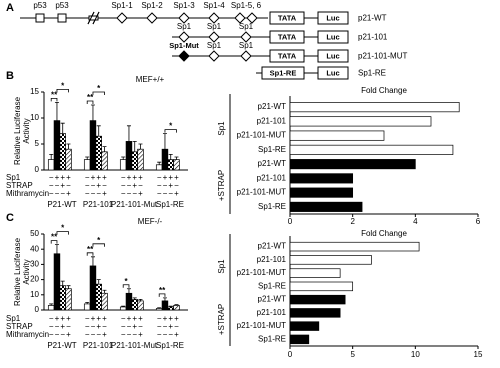 This screenshot has height=368, width=500. Describe the element at coordinates (287, 36) in the screenshot. I see `box-label: TATA` at that location.